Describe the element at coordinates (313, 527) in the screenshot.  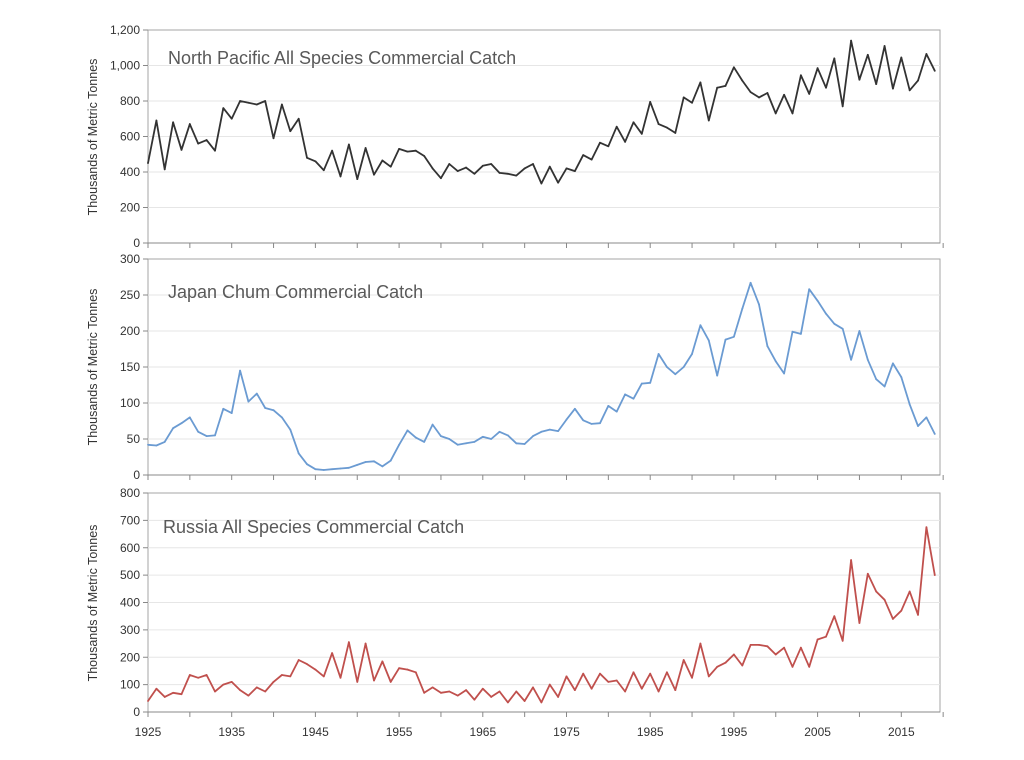
I see `panel-title: Russia All Species Commercial Catch` at that location.